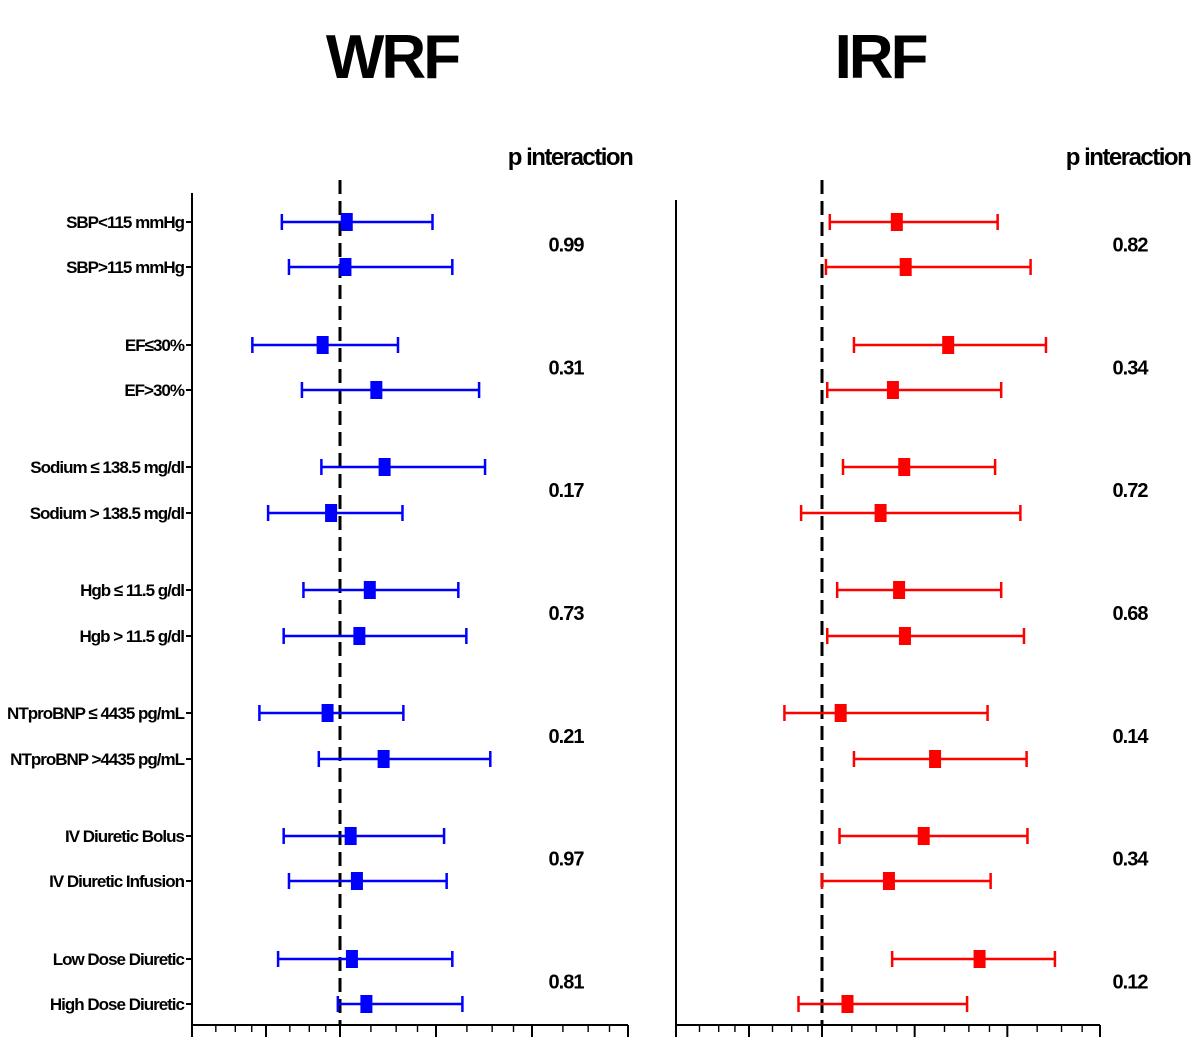 Image resolution: width=1200 pixels, height=1048 pixels. What do you see at coordinates (567, 491) in the screenshot?
I see `p-interaction-value: 0.17` at bounding box center [567, 491].